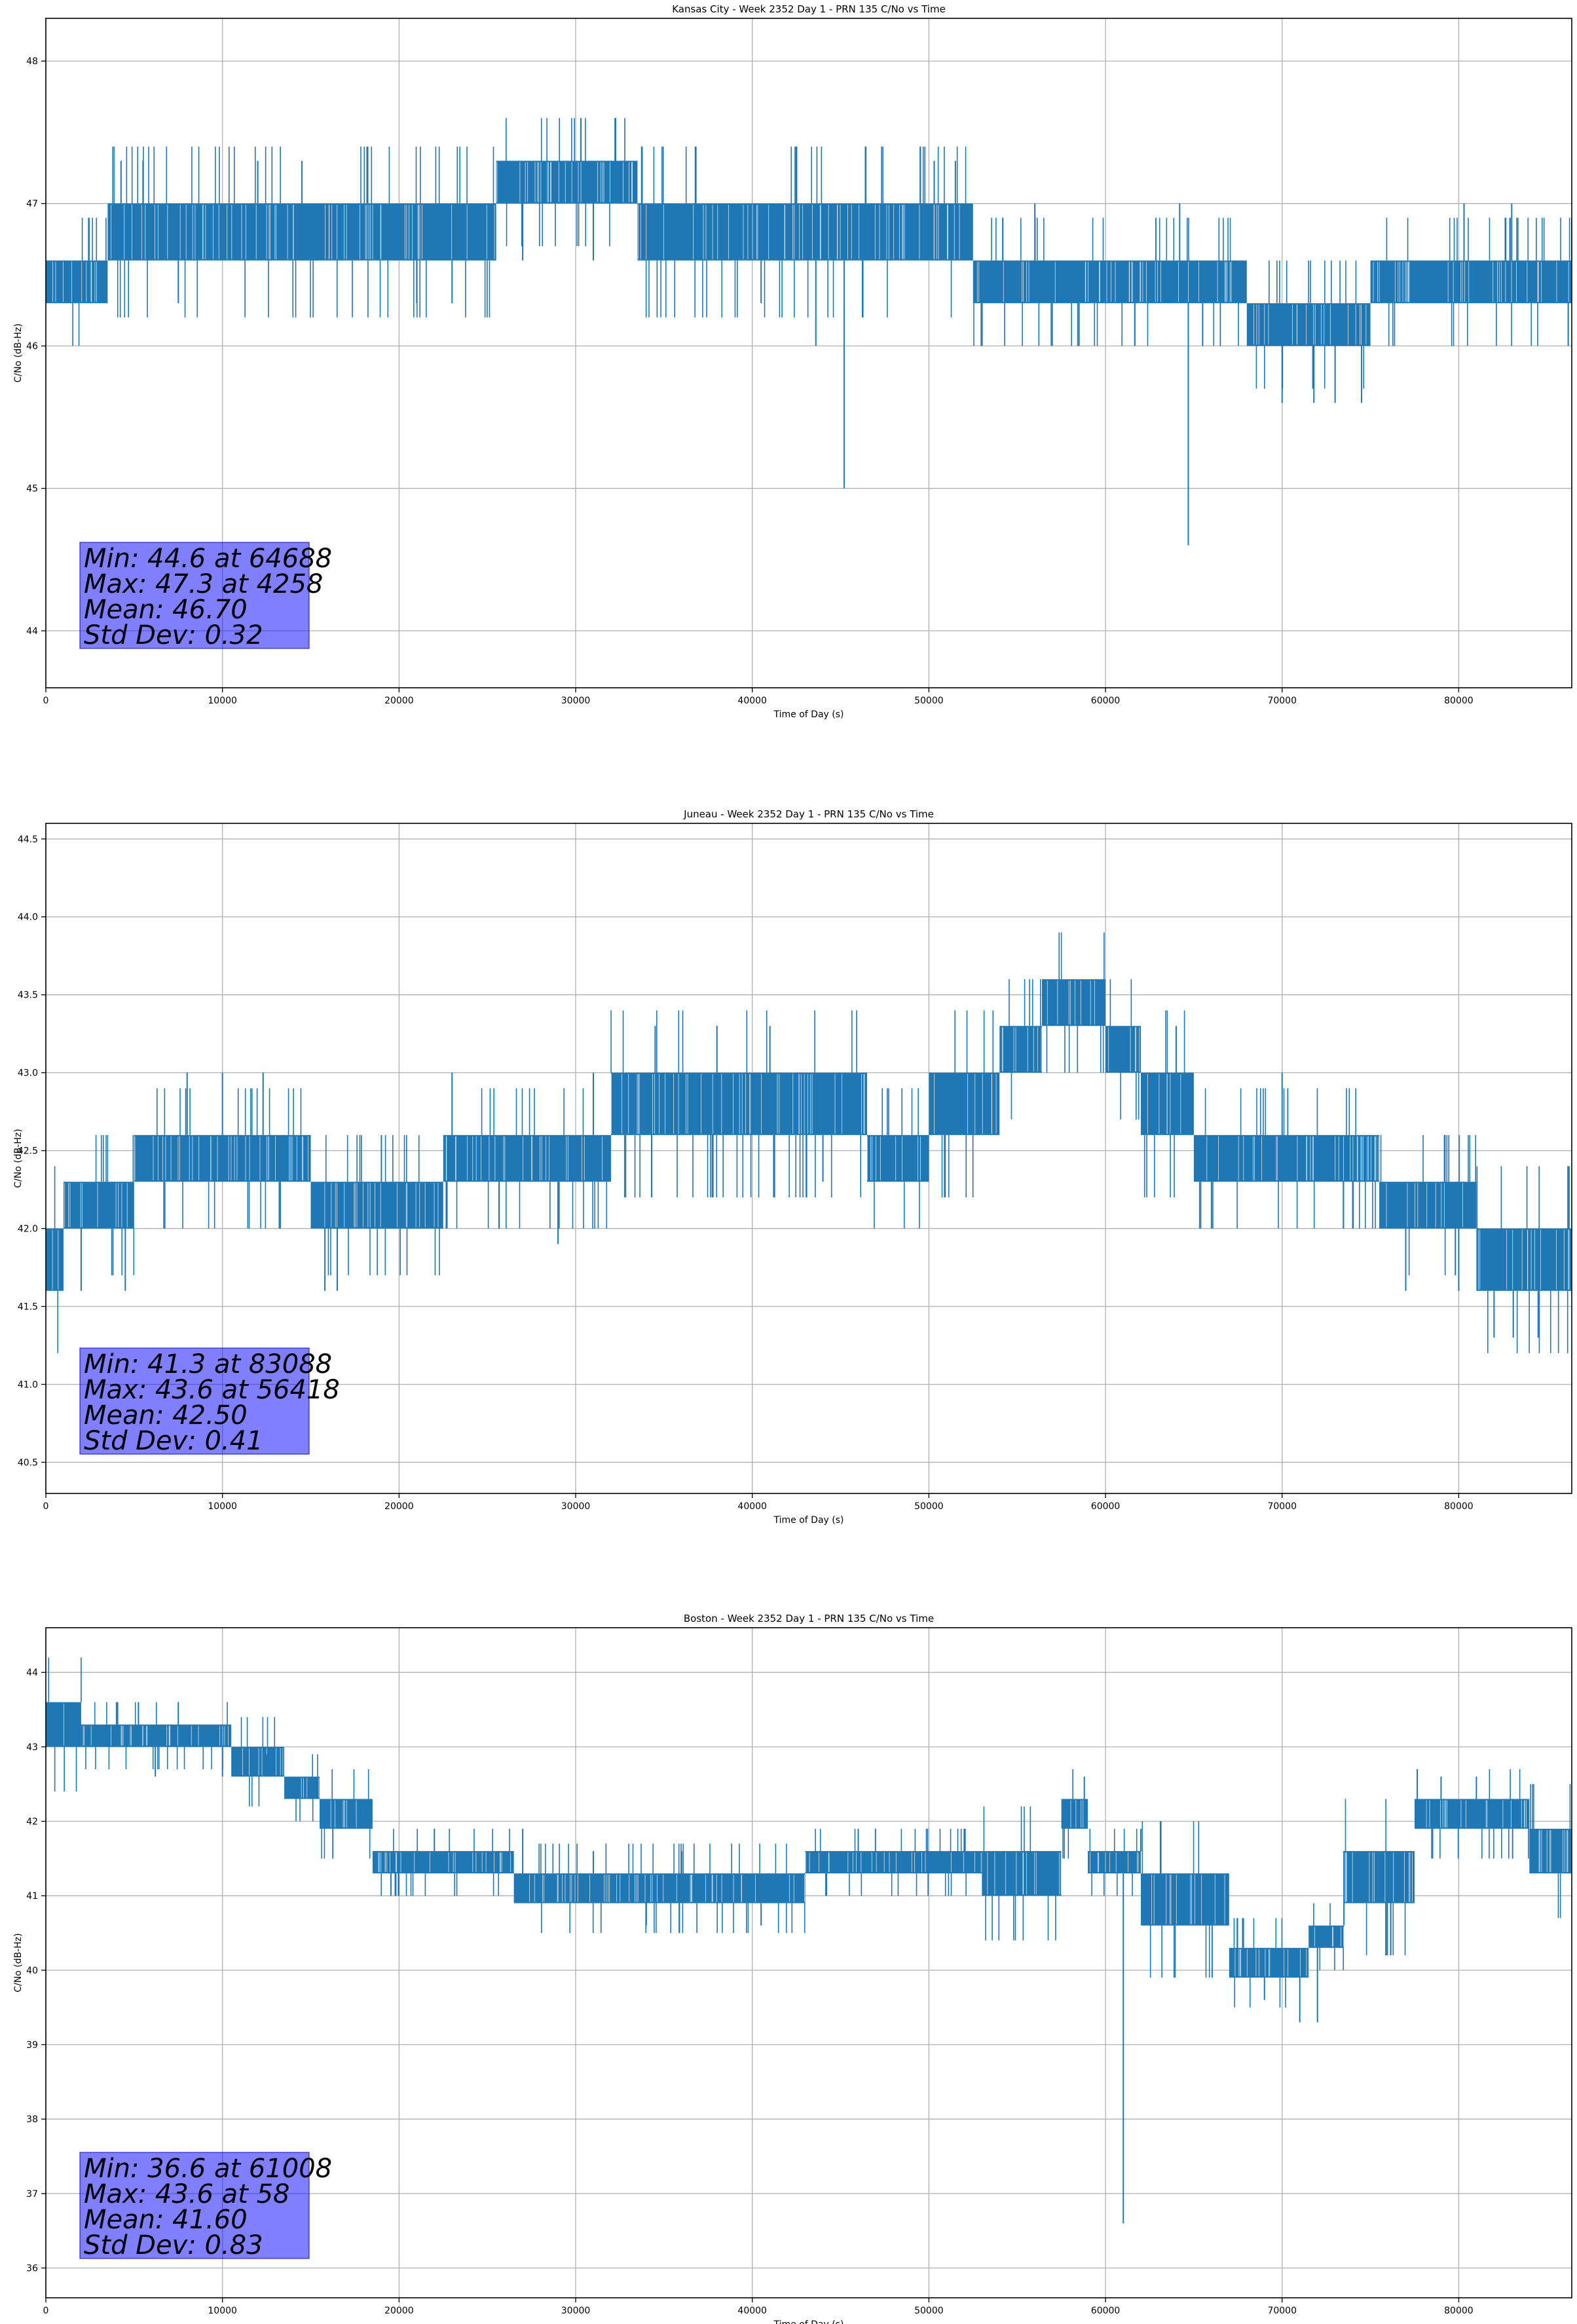 The image size is (1577, 2324). I want to click on y-tick-label: 43.5, so click(28, 995).